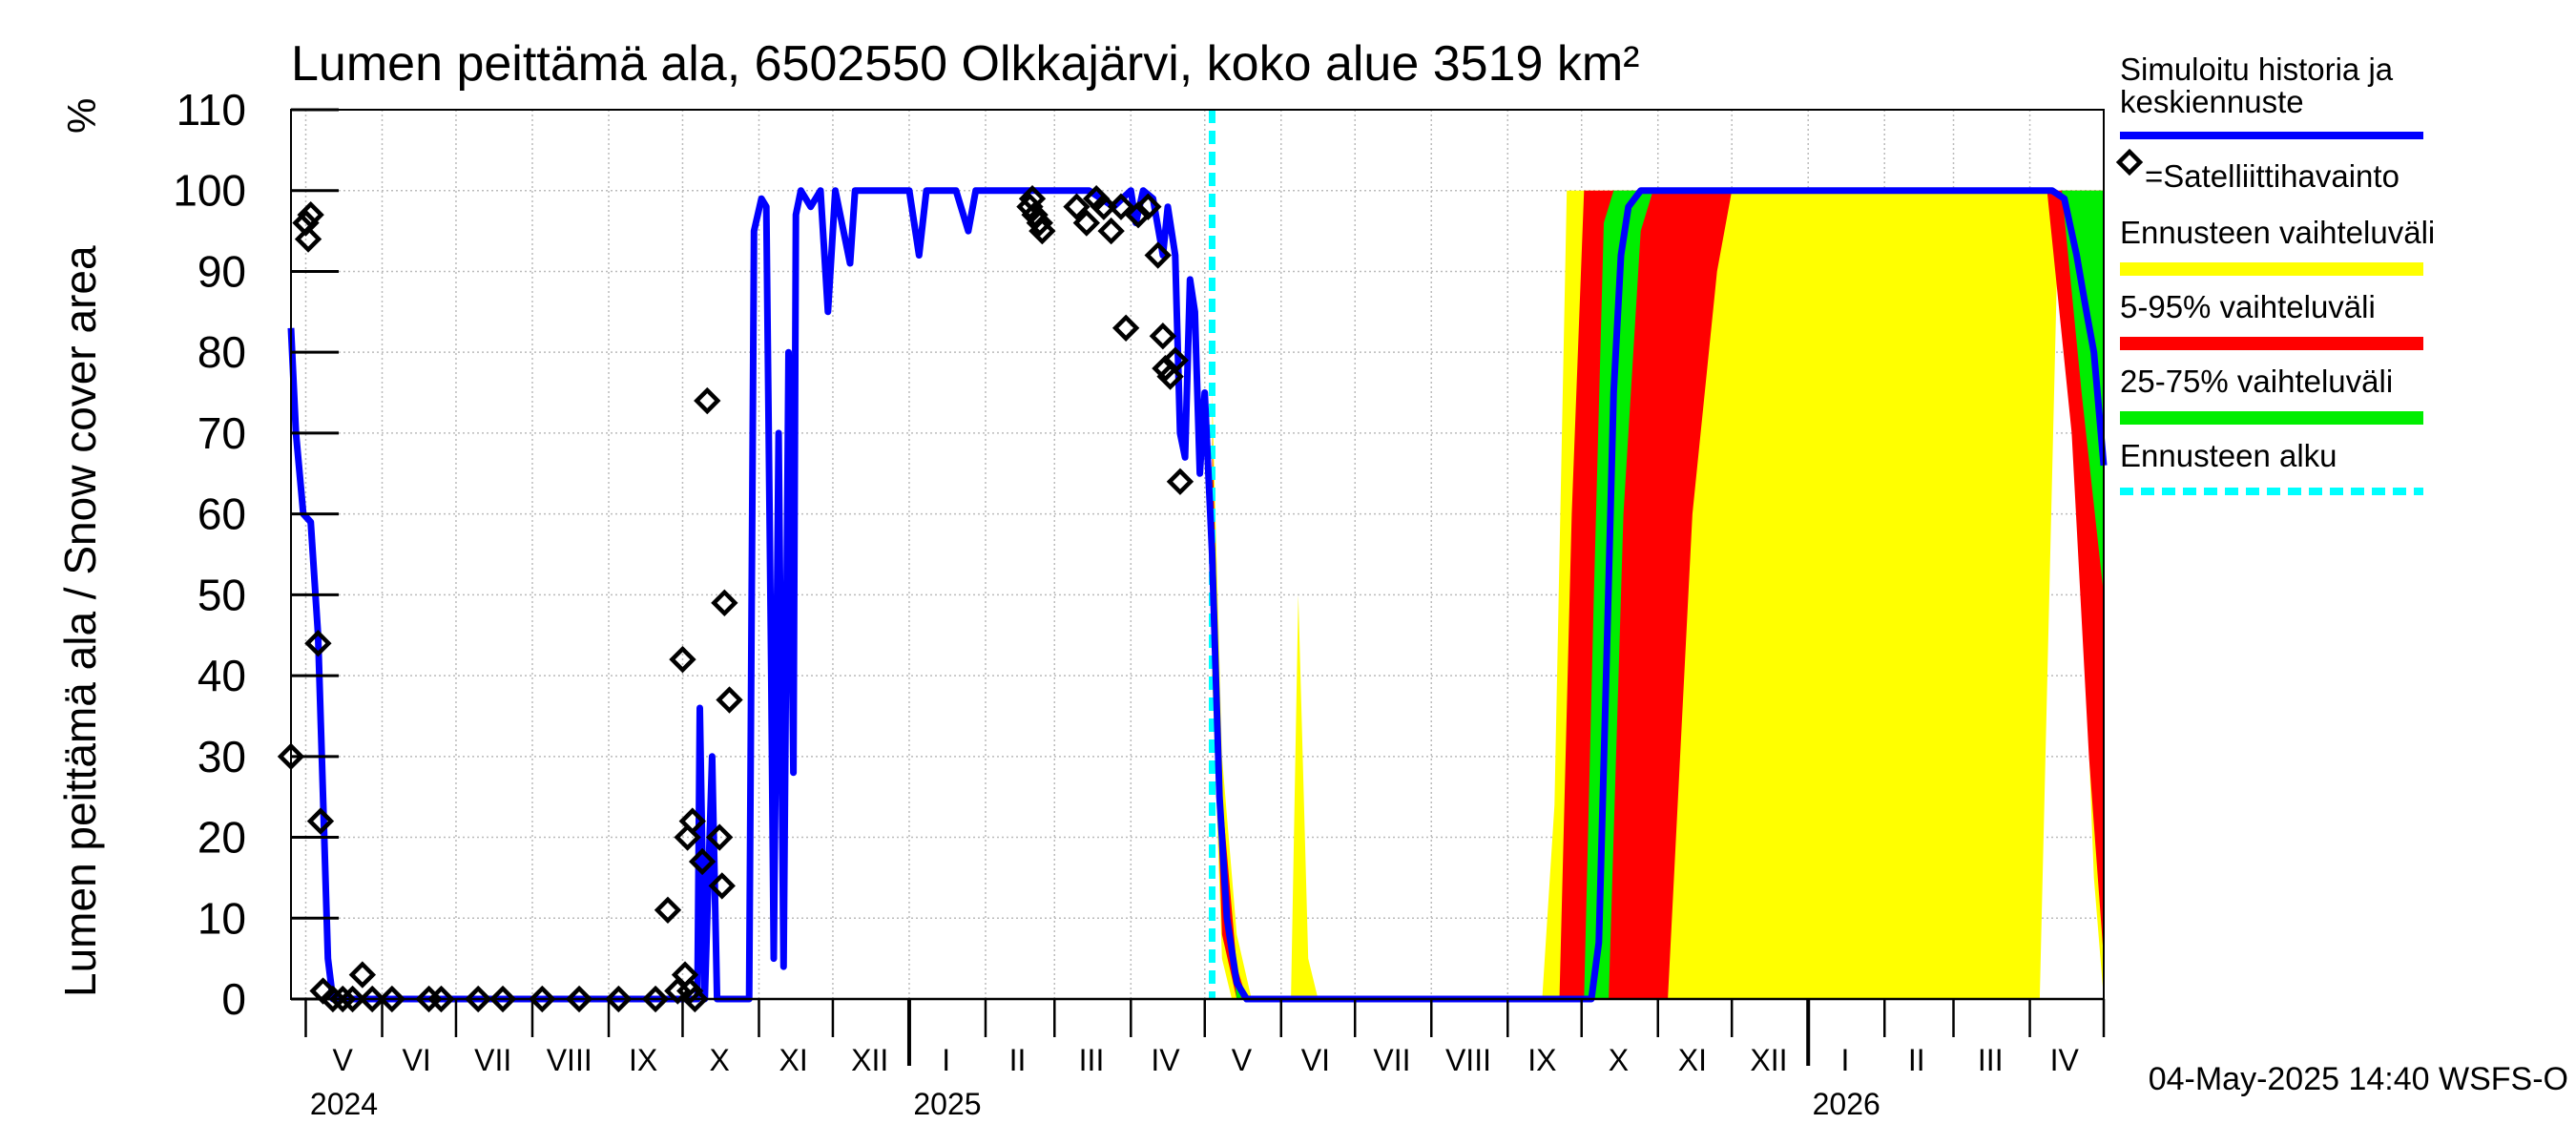  I want to click on y-axis-label: Lumen peittämä ala / Snow cover area, so click(80, 621).